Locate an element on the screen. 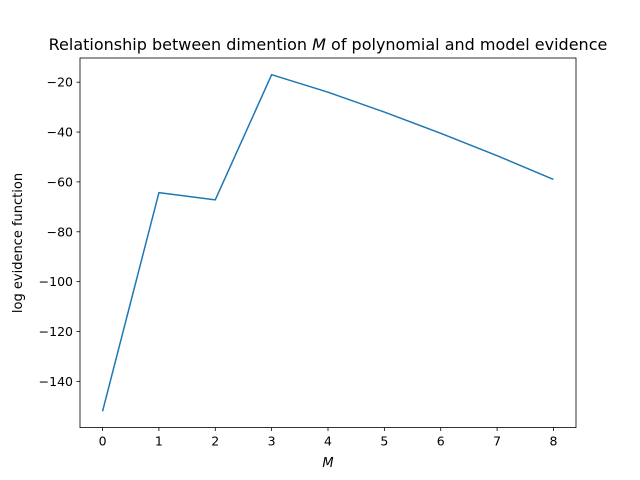  chart-title-variable: M is located at coordinates (319, 44).